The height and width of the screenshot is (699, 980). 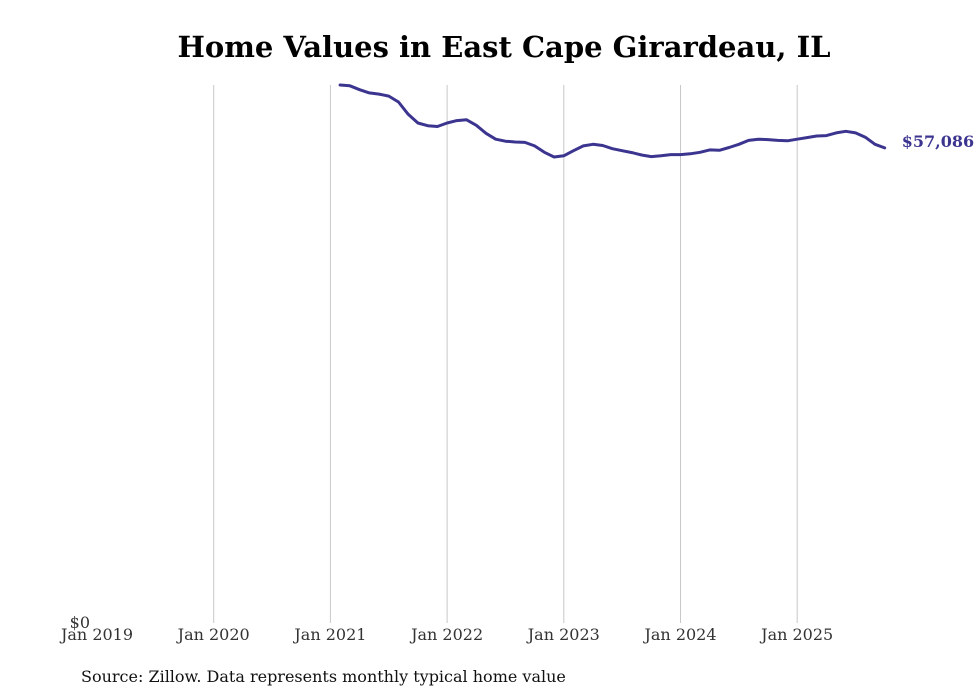 What do you see at coordinates (938, 141) in the screenshot?
I see `end-value-label: $57,086` at bounding box center [938, 141].